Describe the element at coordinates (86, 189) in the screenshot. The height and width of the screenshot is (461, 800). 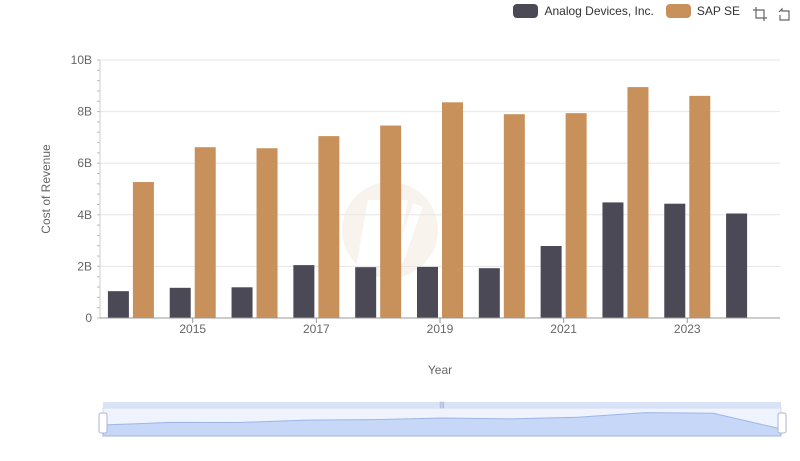
I see `y-axis: 0 2B 4B 6B 8B 10B` at that location.